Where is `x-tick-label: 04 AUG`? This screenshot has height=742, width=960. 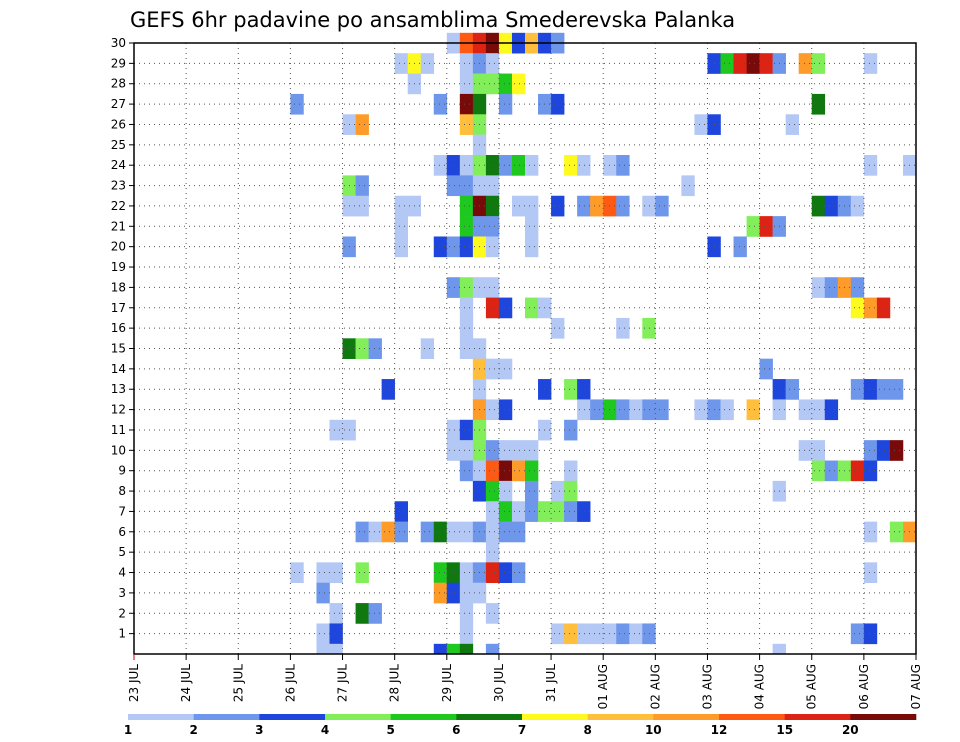
x-tick-label: 04 AUG is located at coordinates (760, 686).